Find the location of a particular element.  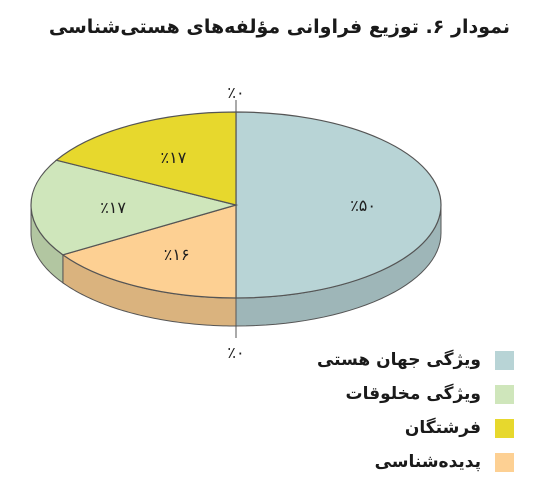

legend-swatch-world is located at coordinates (504, 360).